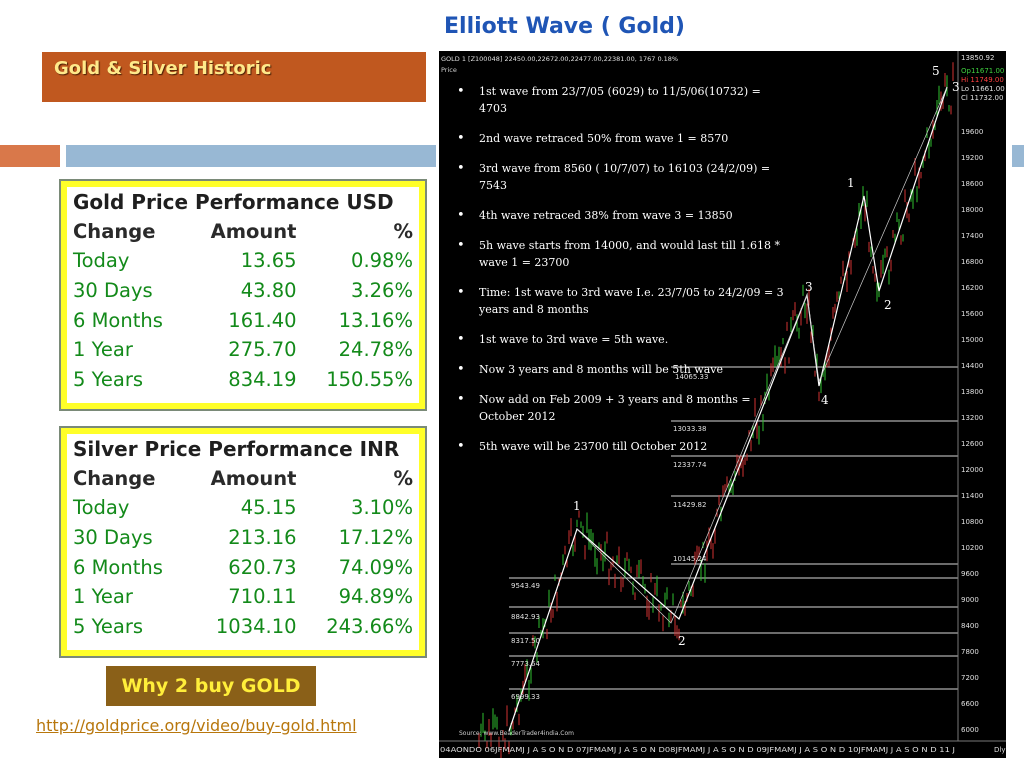  Describe the element at coordinates (233, 201) in the screenshot. I see `gold-table-title: Gold Price Performance USD` at that location.